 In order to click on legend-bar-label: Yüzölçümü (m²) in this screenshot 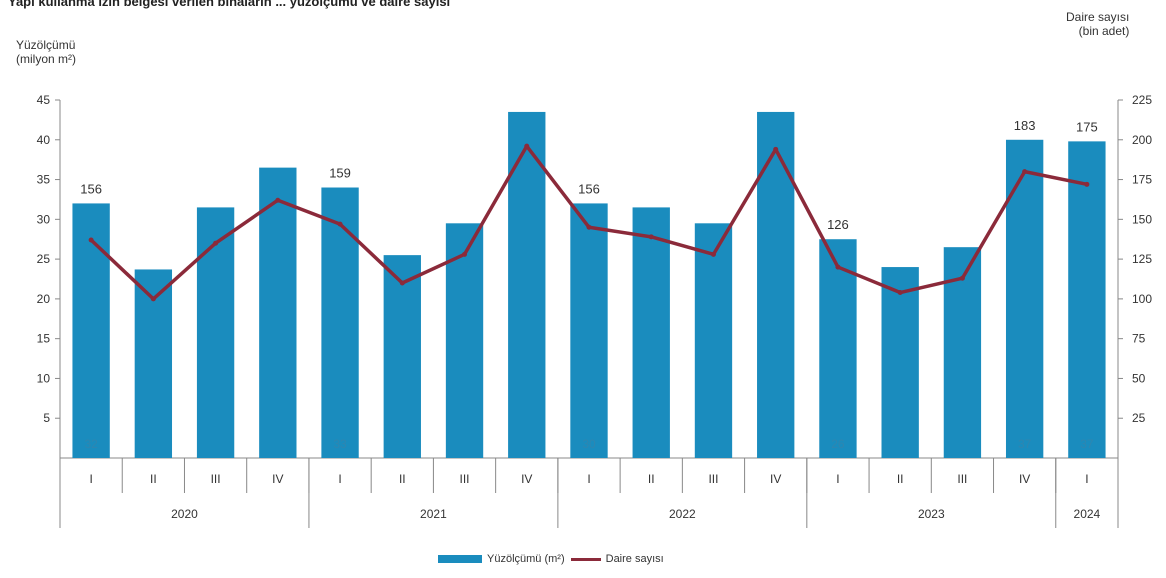, I will do `click(526, 559)`.